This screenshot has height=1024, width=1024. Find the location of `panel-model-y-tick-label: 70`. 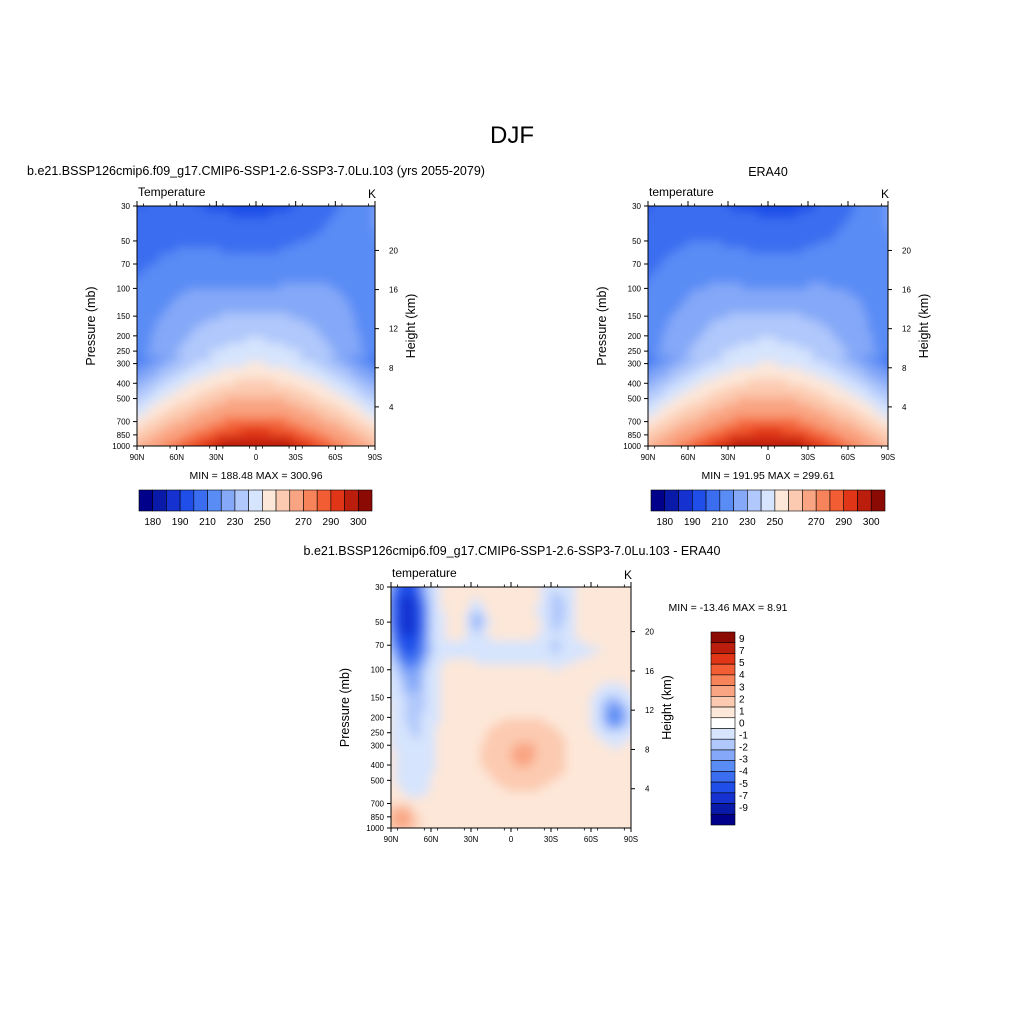

panel-model-y-tick-label: 70 is located at coordinates (125, 264).